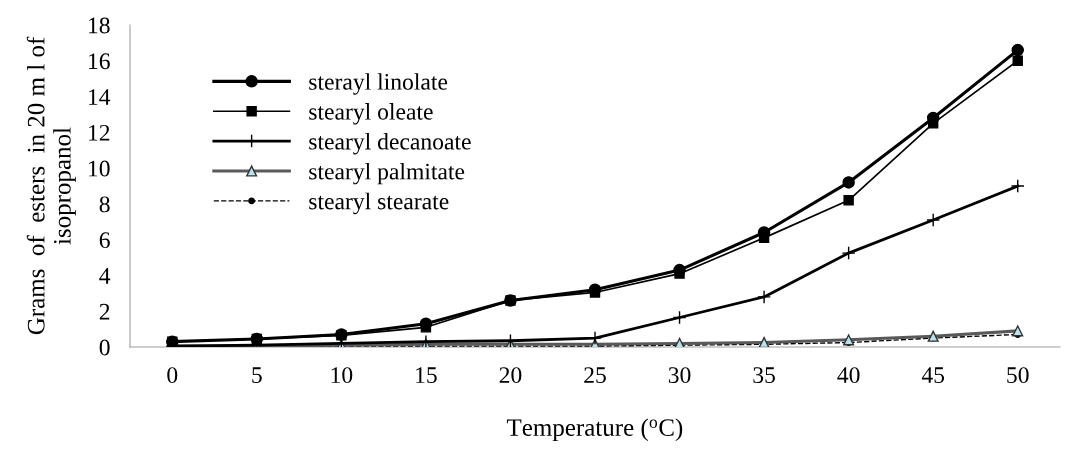 The image size is (1068, 459). What do you see at coordinates (257, 375) in the screenshot?
I see `x-tick-label: 5` at bounding box center [257, 375].